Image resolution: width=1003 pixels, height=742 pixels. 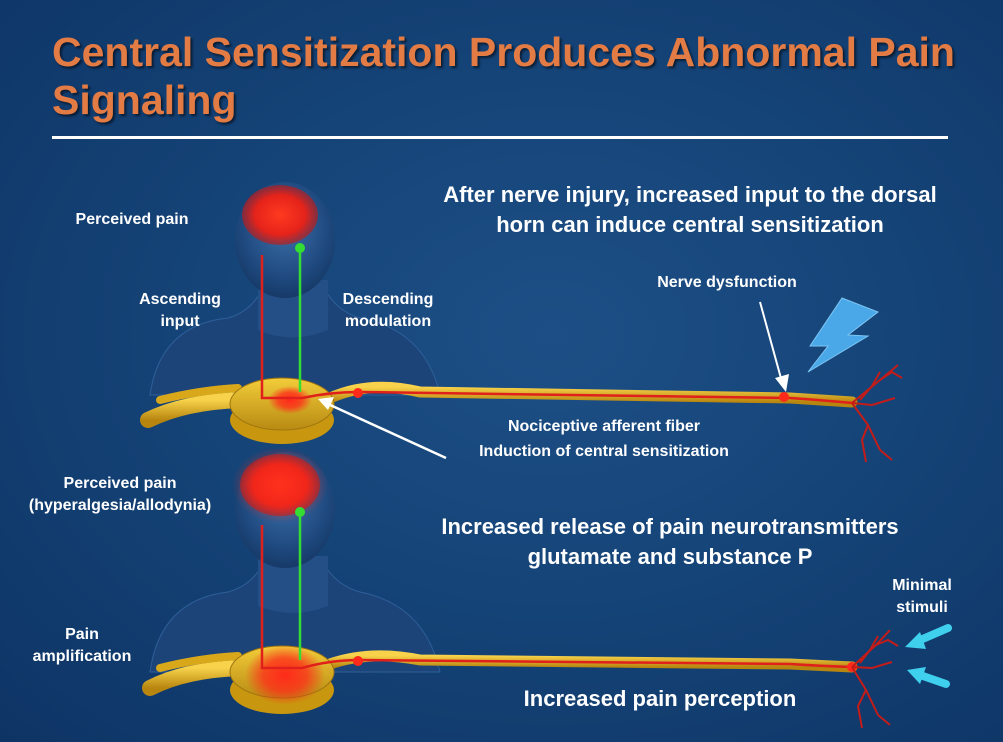 I want to click on bottom-nerve-endings, so click(x=875, y=679).